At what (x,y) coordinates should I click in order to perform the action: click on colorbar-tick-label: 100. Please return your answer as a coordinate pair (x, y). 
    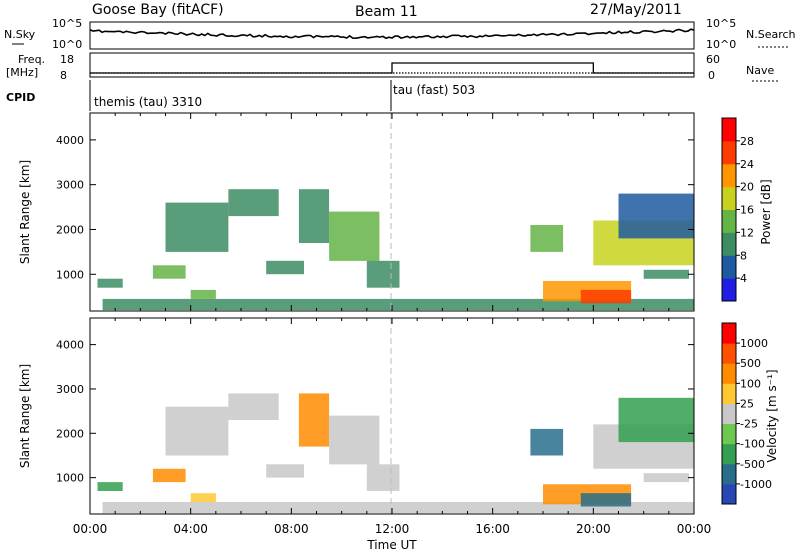
    Looking at the image, I should click on (750, 383).